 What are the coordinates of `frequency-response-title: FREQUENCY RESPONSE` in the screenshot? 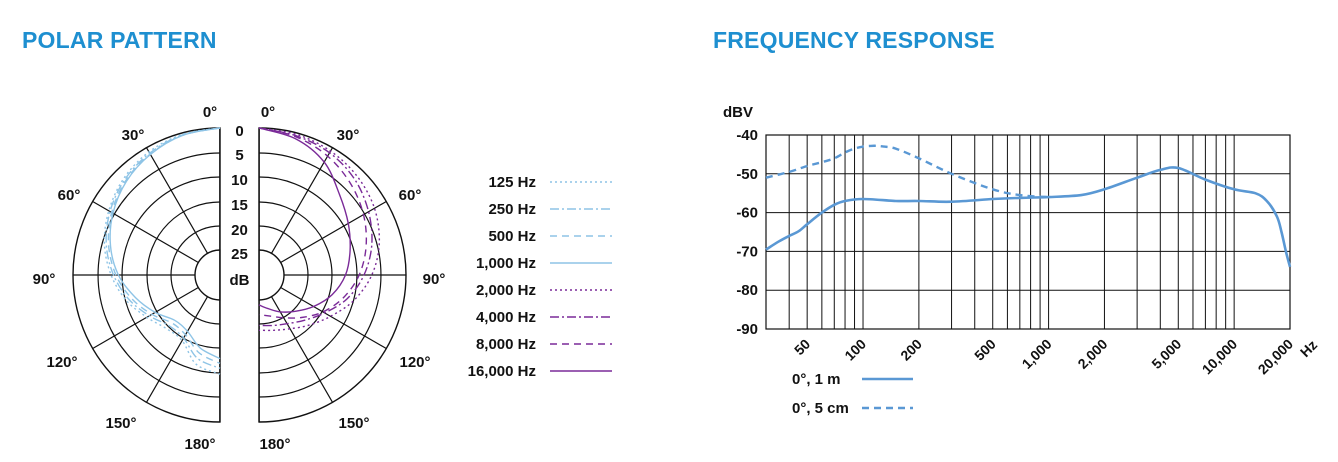 It's located at (854, 40).